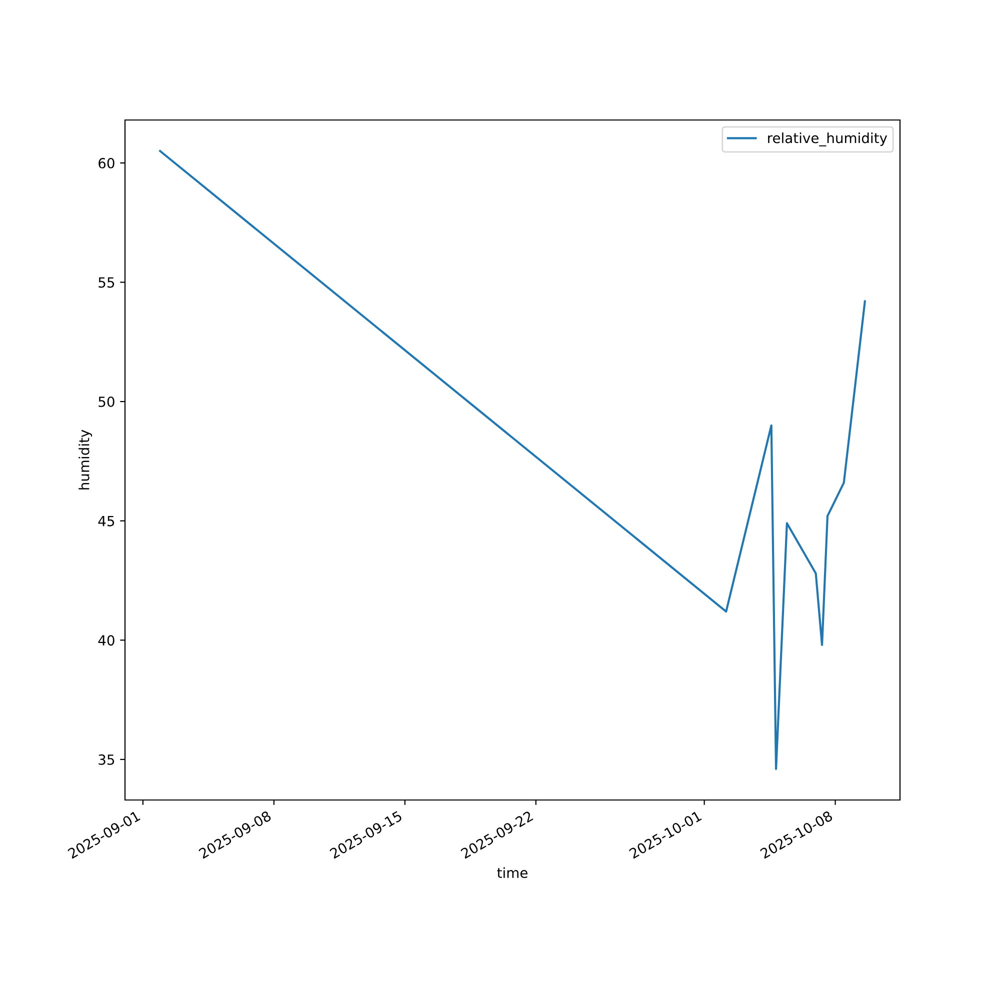  What do you see at coordinates (512, 872) in the screenshot?
I see `x-axis-title: time` at bounding box center [512, 872].